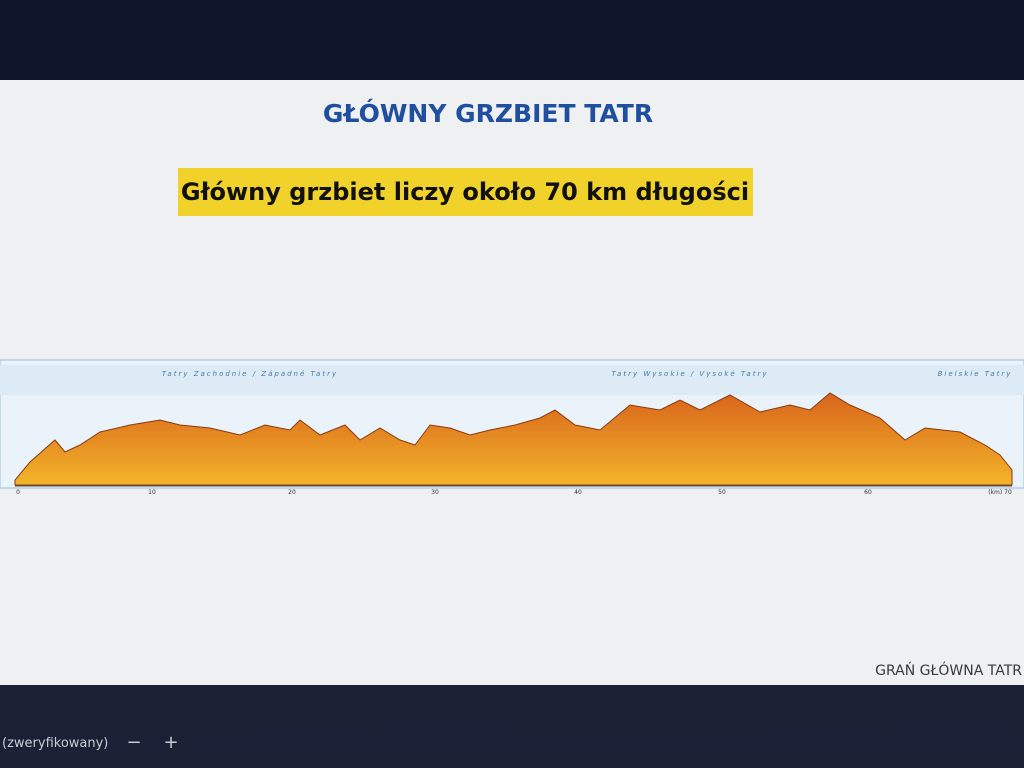 Image resolution: width=1024 pixels, height=768 pixels. What do you see at coordinates (1000, 492) in the screenshot?
I see `x-label: (km) 70` at bounding box center [1000, 492].